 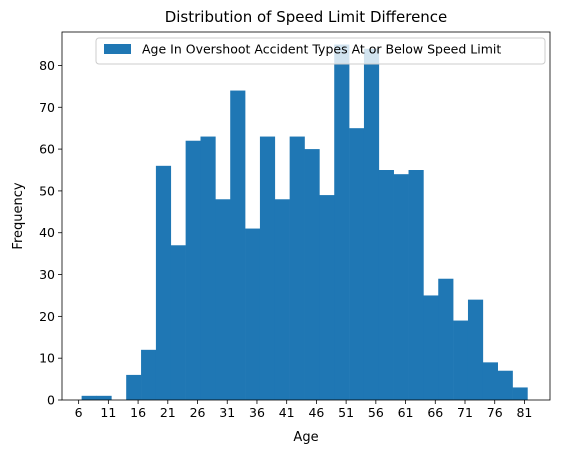 I want to click on y-tick-label: 20, so click(x=47, y=316).